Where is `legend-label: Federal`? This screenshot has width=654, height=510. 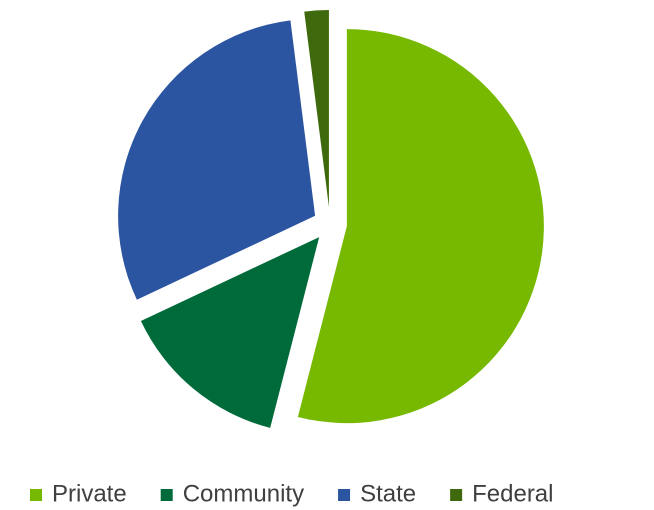
legend-label: Federal is located at coordinates (512, 493).